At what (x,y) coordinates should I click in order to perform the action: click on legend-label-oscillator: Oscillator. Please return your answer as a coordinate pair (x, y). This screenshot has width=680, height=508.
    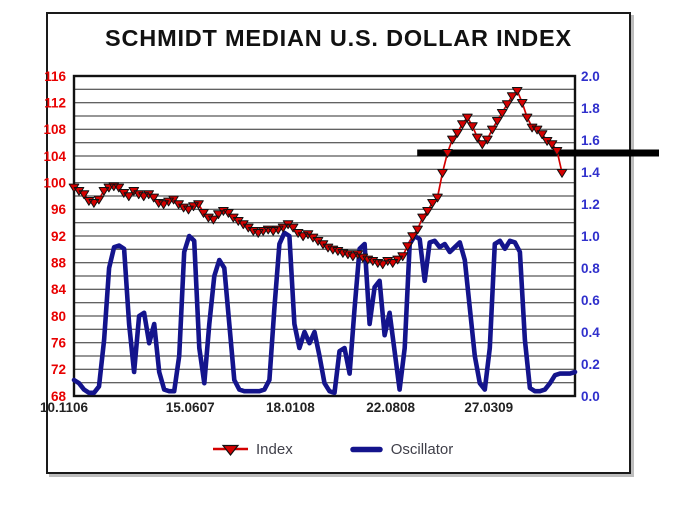
    Looking at the image, I should click on (422, 449).